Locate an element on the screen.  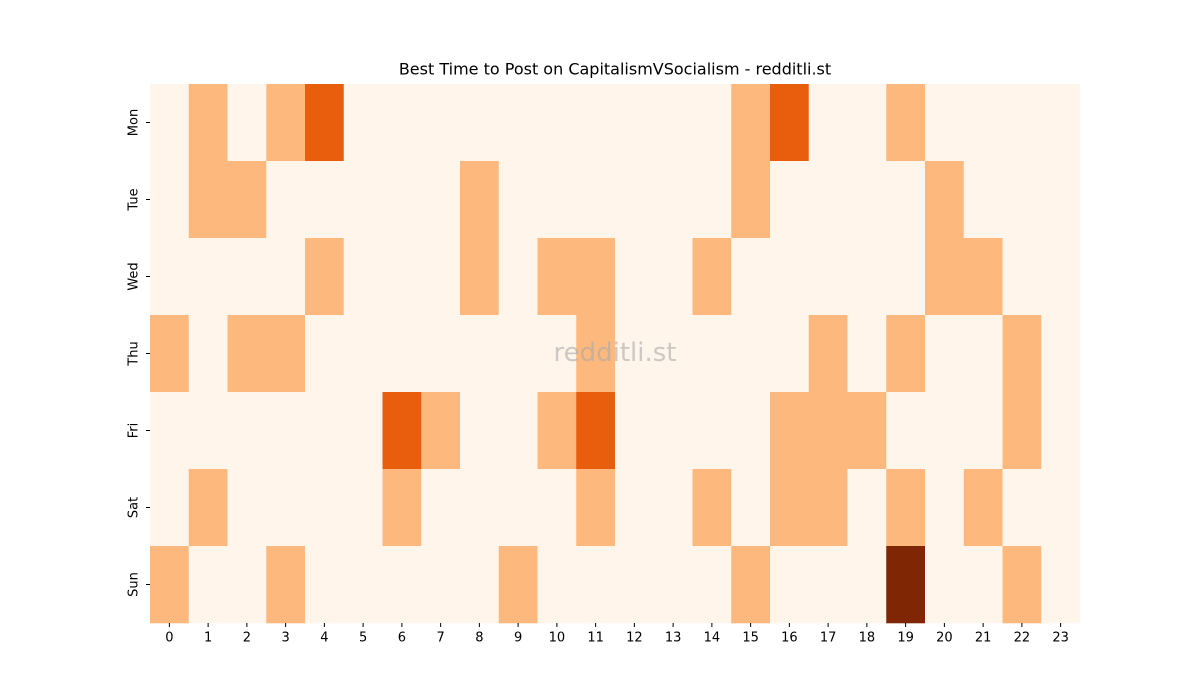
x-tick-label: 12 is located at coordinates (634, 638).